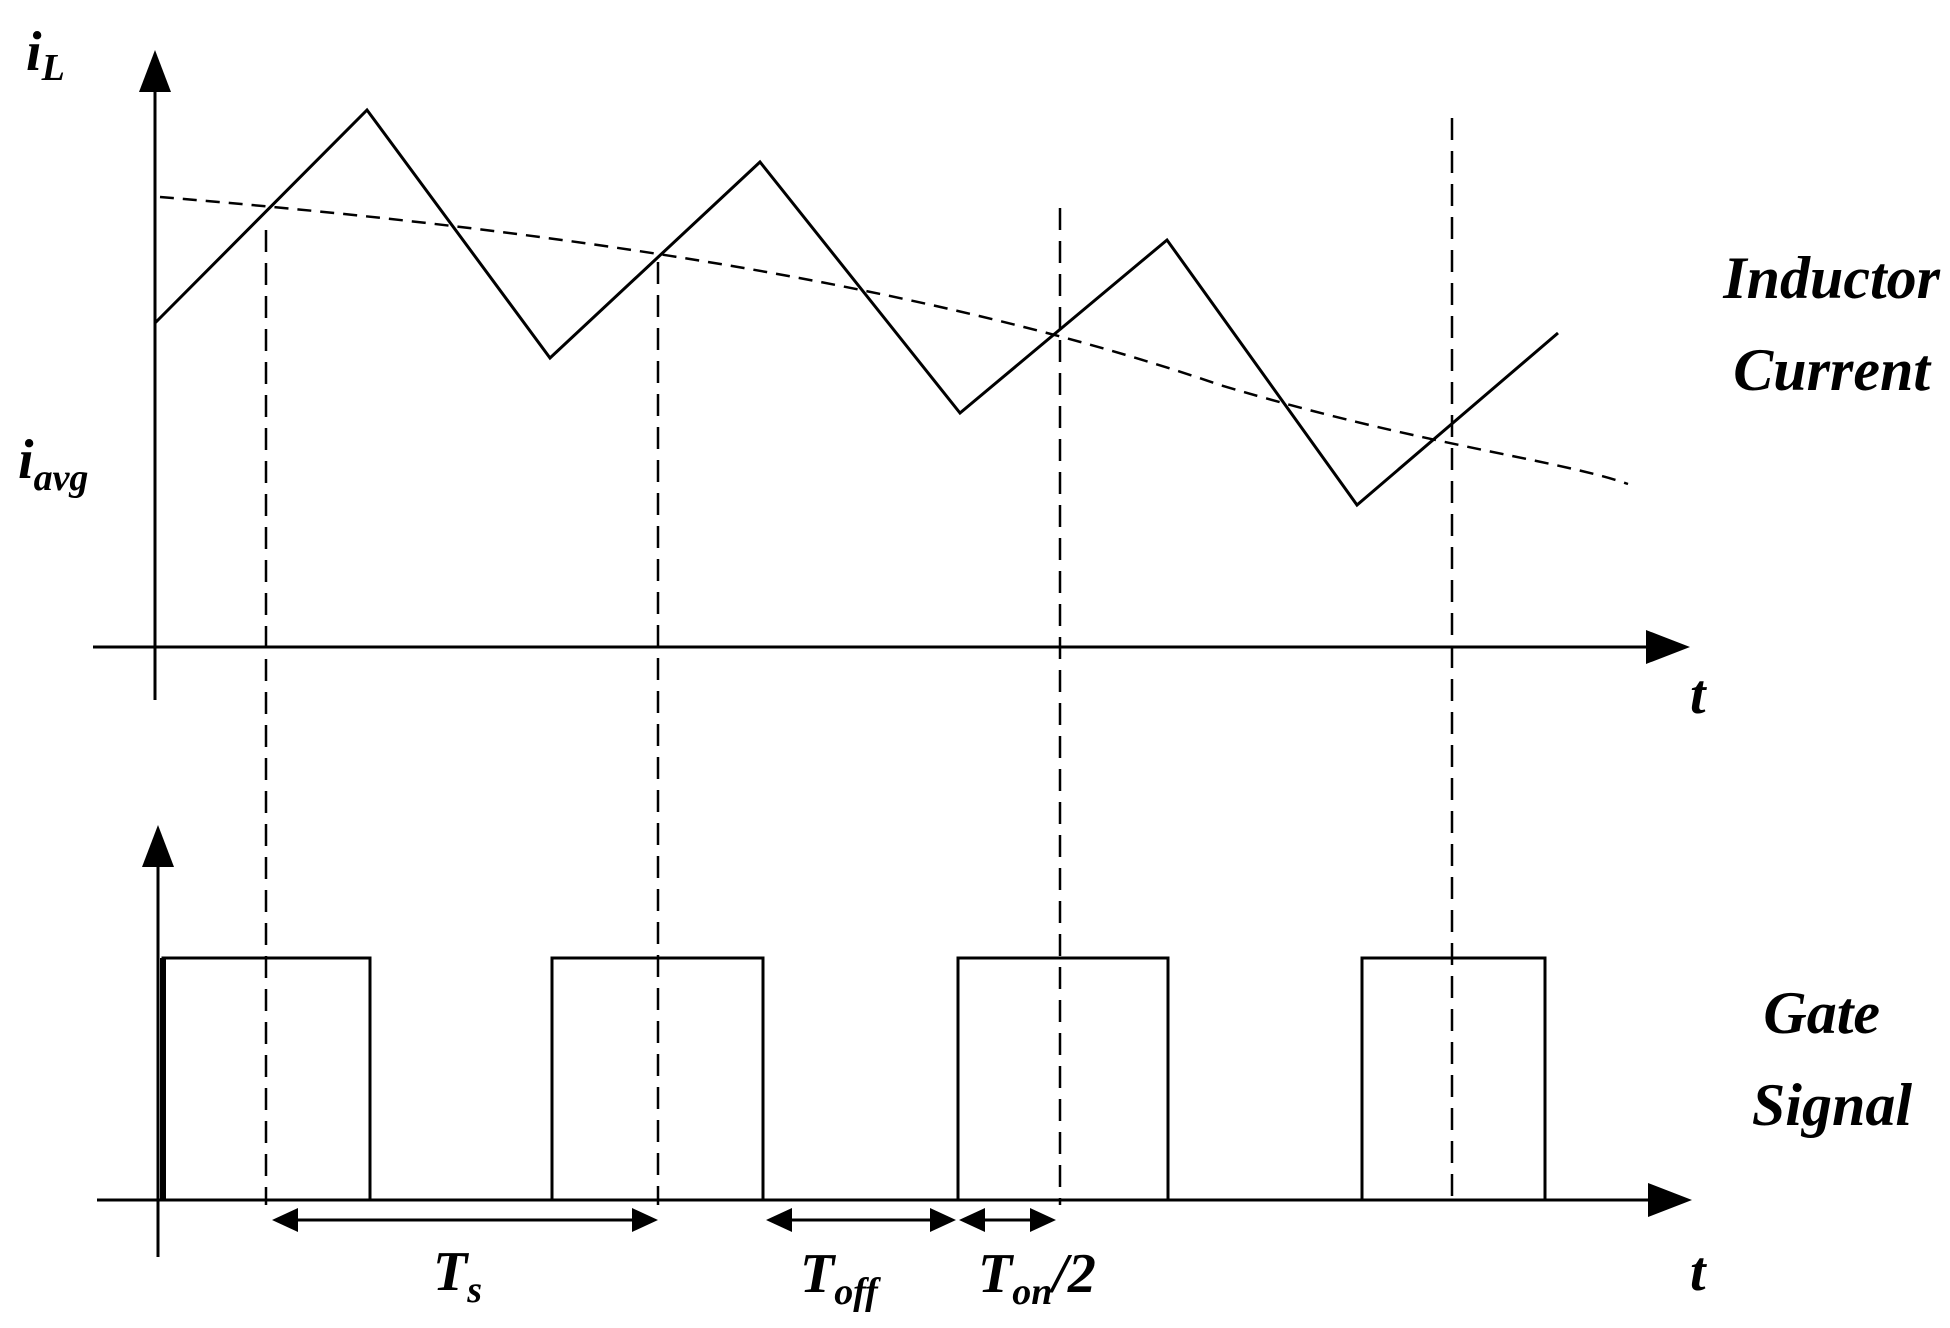 The height and width of the screenshot is (1328, 1950). Describe the element at coordinates (1698, 695) in the screenshot. I see `time-axis-label-top: t` at that location.